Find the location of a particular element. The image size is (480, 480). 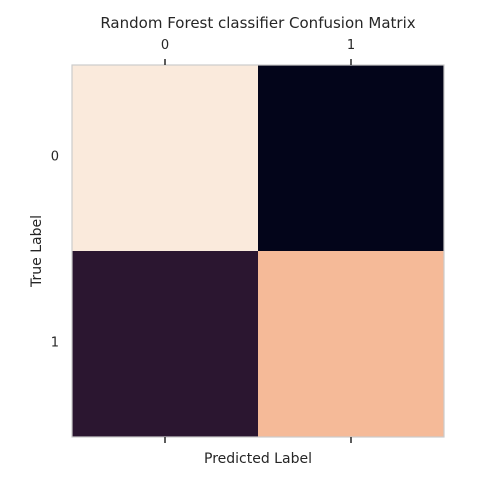

y-axis-ticks: 01 is located at coordinates (55, 250).